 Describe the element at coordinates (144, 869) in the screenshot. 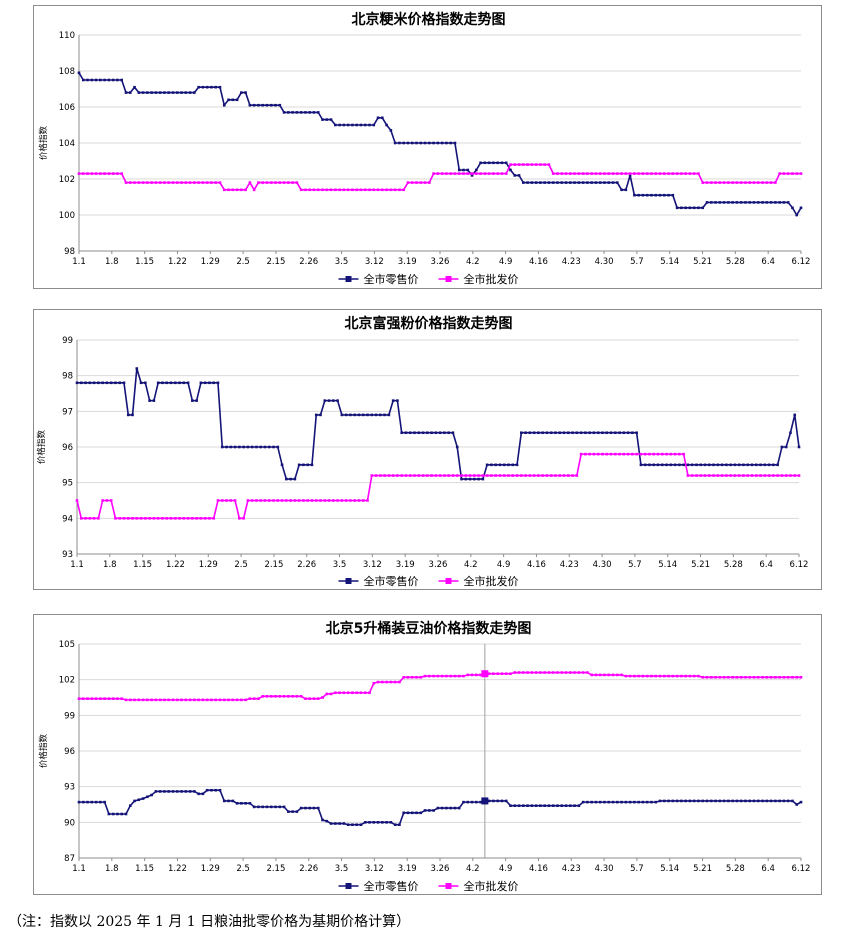

I see `x-tick-label: 1.15` at that location.